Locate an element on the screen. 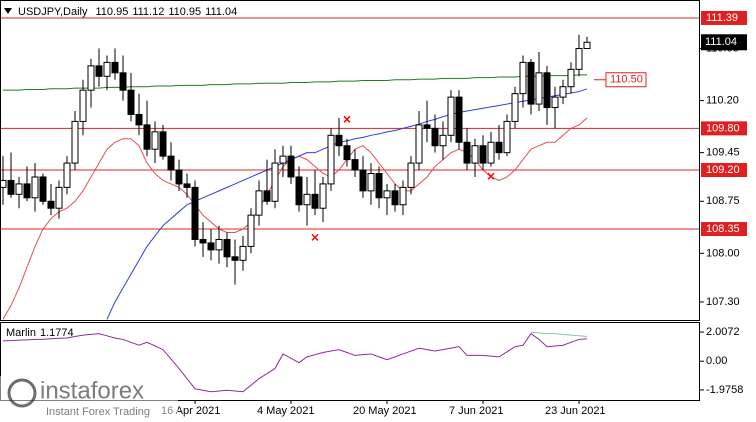 Image resolution: width=756 pixels, height=422 pixels. watermark-brand: instaforex is located at coordinates (92, 390).